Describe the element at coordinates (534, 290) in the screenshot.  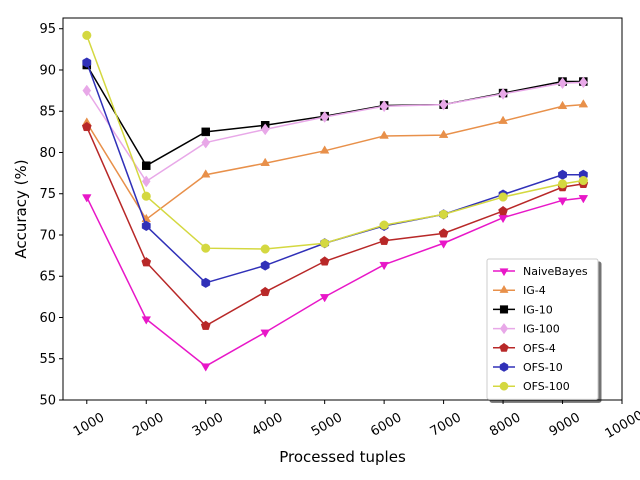
I see `legend-label: IG-4` at that location.